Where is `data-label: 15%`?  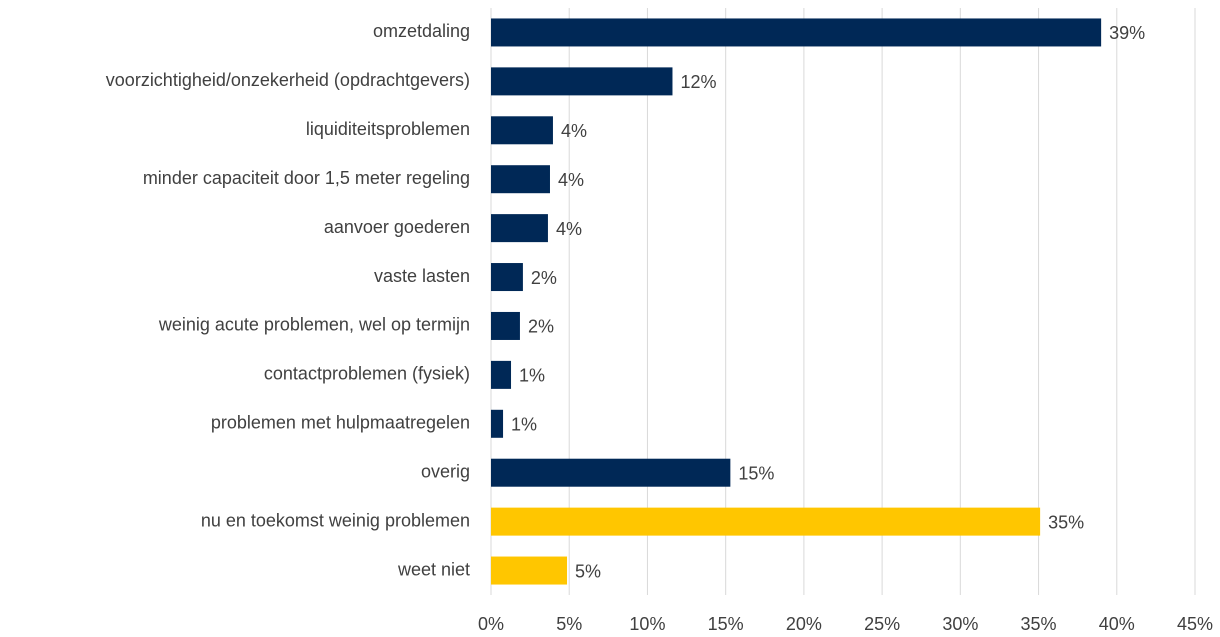
data-label: 15% is located at coordinates (756, 473).